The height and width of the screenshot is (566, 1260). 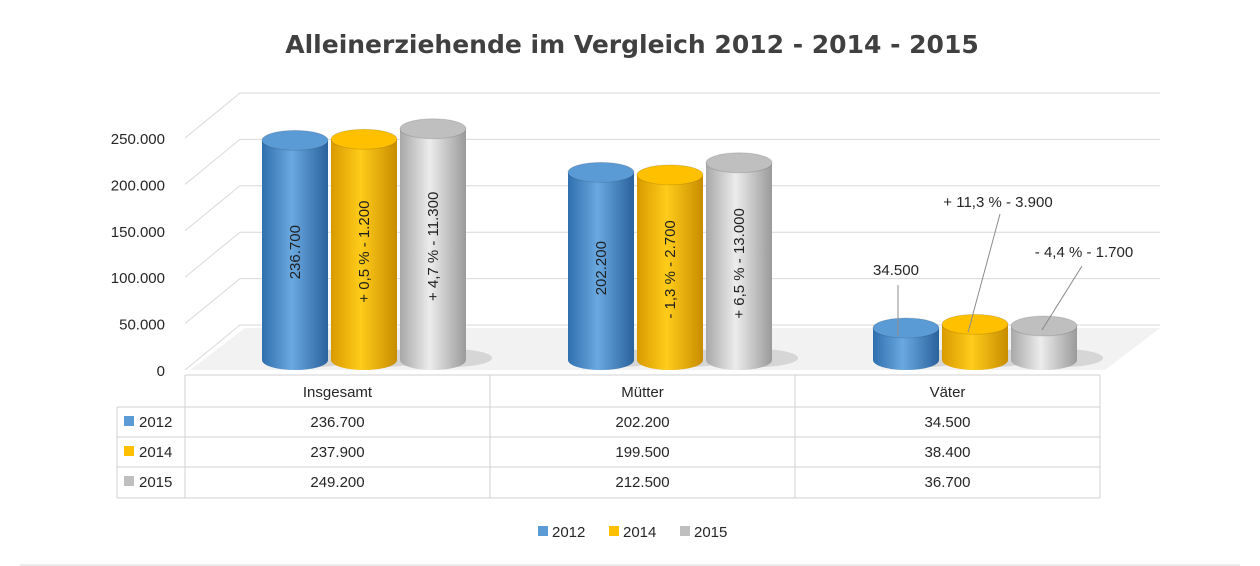 What do you see at coordinates (997, 202) in the screenshot?
I see `bar-value-label: + 11,3 % - 3.900` at bounding box center [997, 202].